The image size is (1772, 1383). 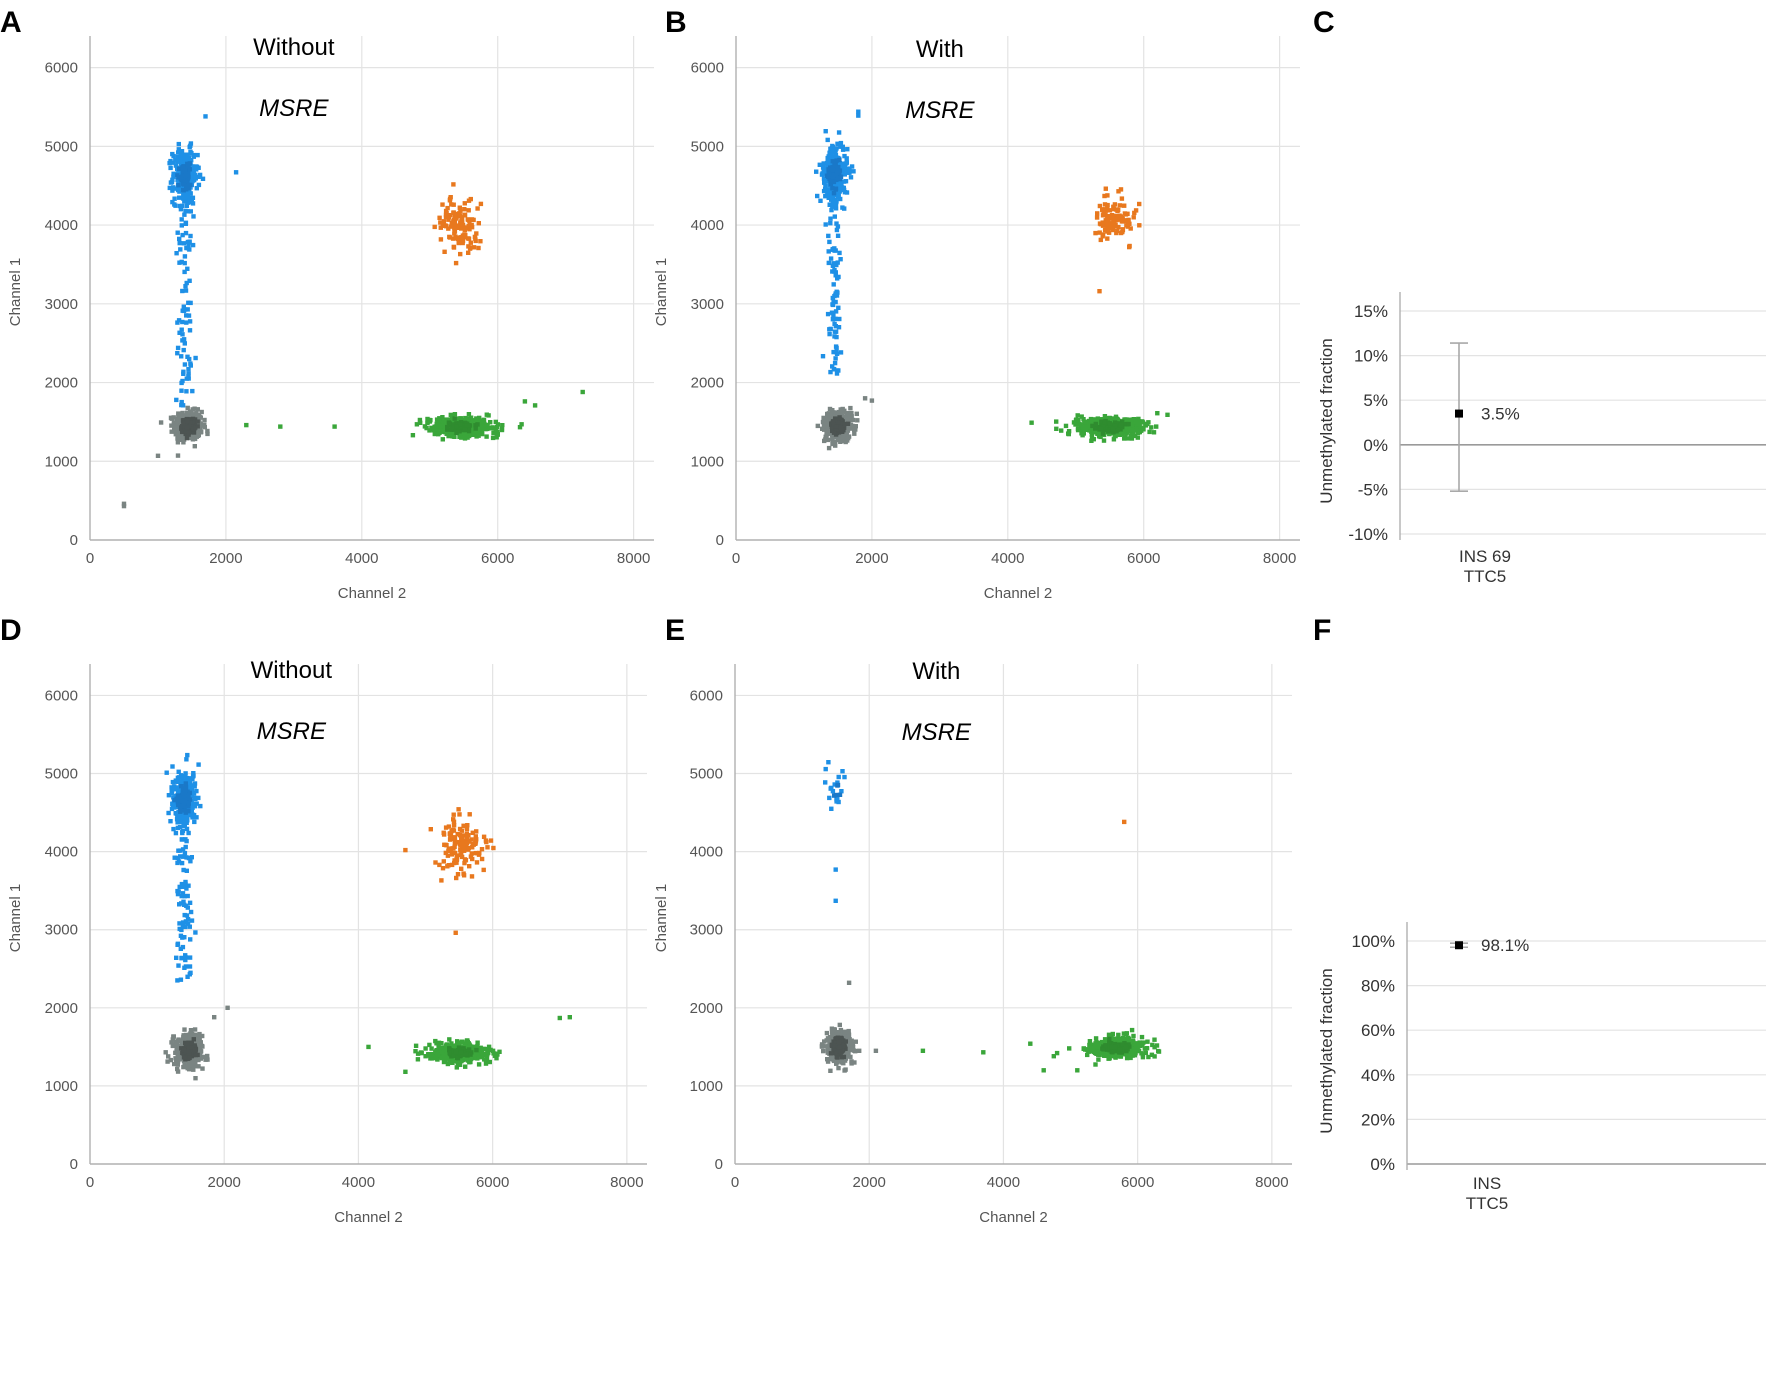 What do you see at coordinates (1375, 400) in the screenshot?
I see `y-tick-label: 5%` at bounding box center [1375, 400].